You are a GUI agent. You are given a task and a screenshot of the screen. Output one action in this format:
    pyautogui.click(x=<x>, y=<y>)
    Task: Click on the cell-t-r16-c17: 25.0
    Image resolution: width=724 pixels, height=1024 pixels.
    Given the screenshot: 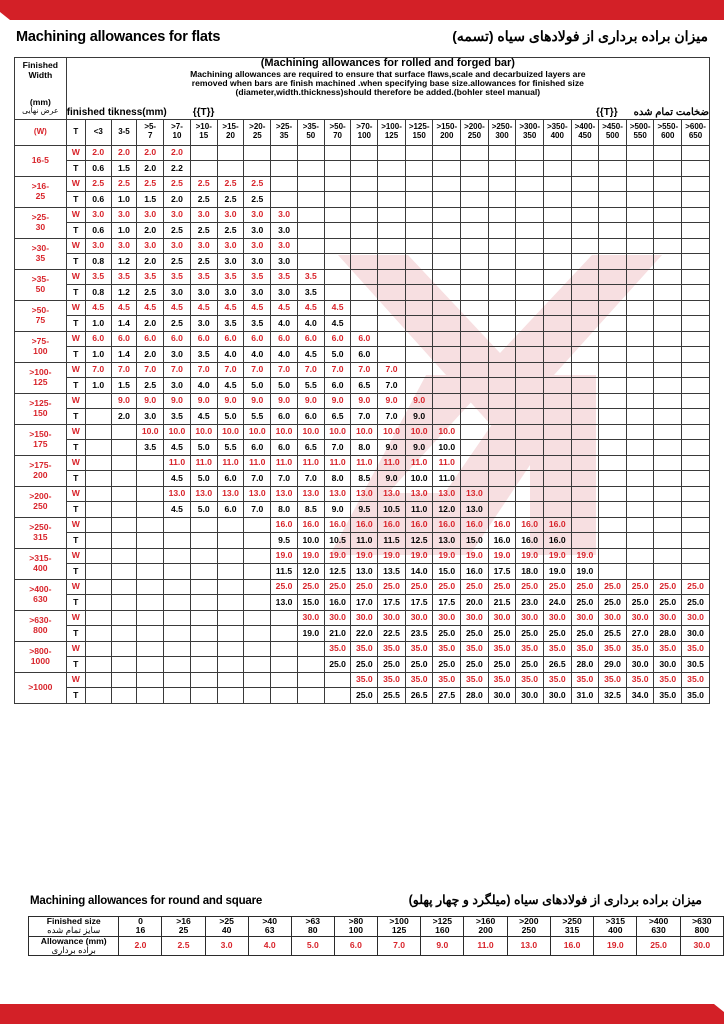 What is the action you would take?
    pyautogui.click(x=529, y=633)
    